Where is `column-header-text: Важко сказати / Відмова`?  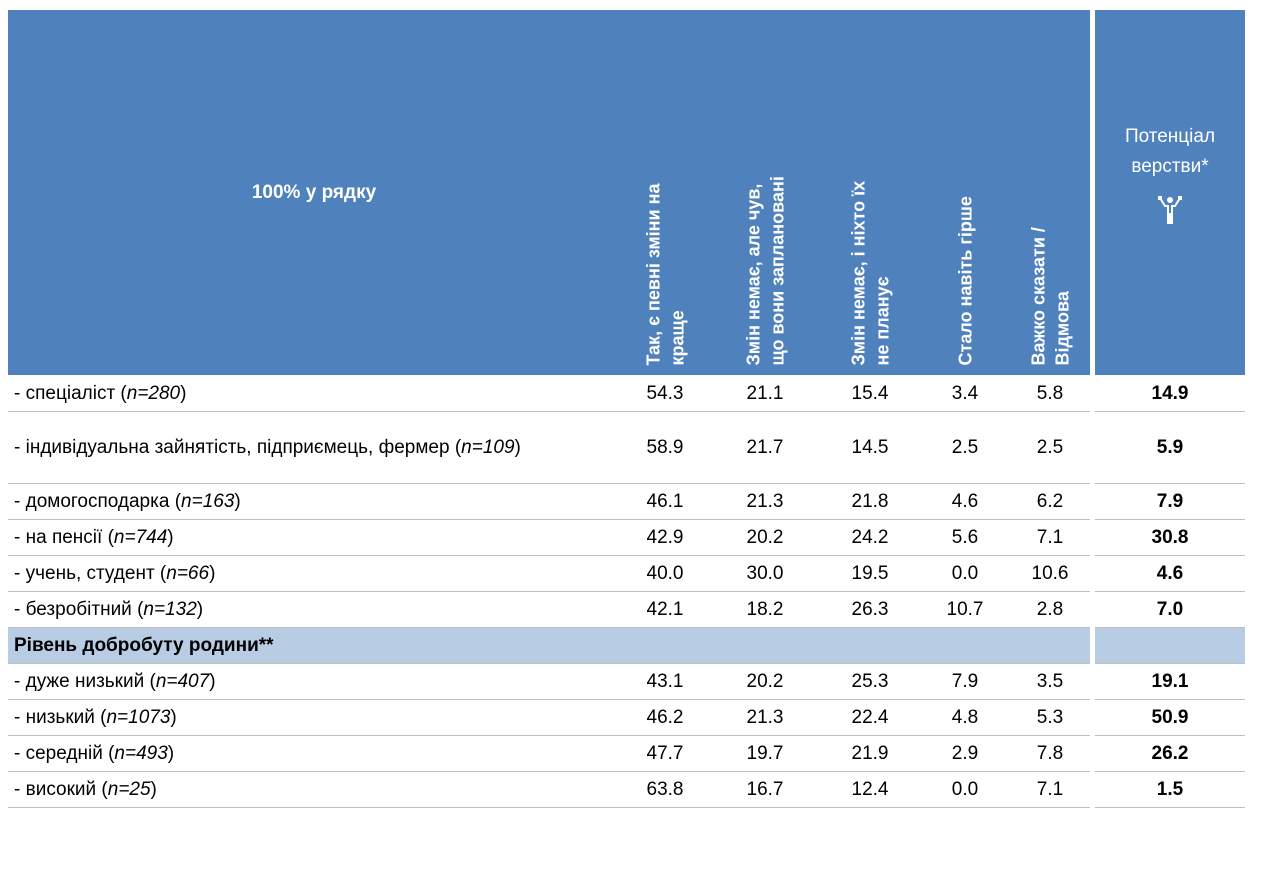 column-header-text: Важко сказати / Відмова is located at coordinates (1050, 192).